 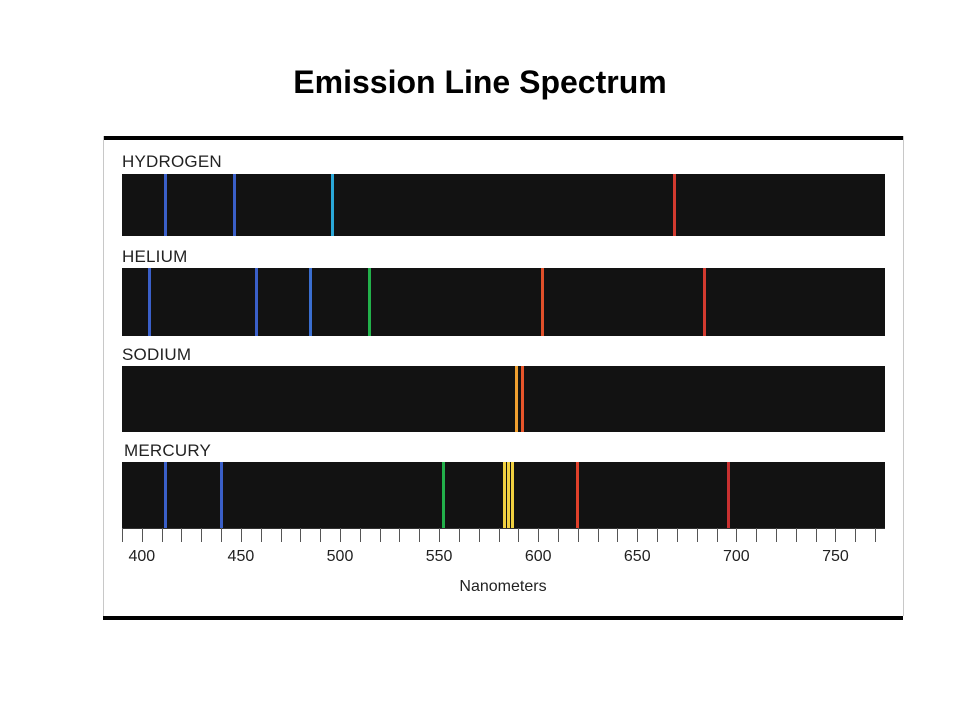 I want to click on panel-left-edge, so click(x=103, y=376).